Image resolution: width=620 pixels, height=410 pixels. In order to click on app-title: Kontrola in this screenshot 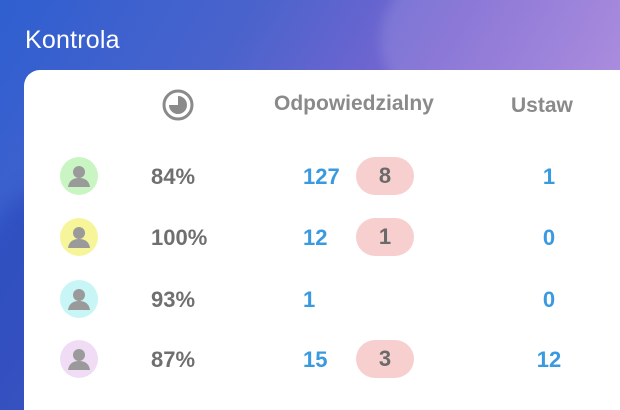, I will do `click(72, 40)`.